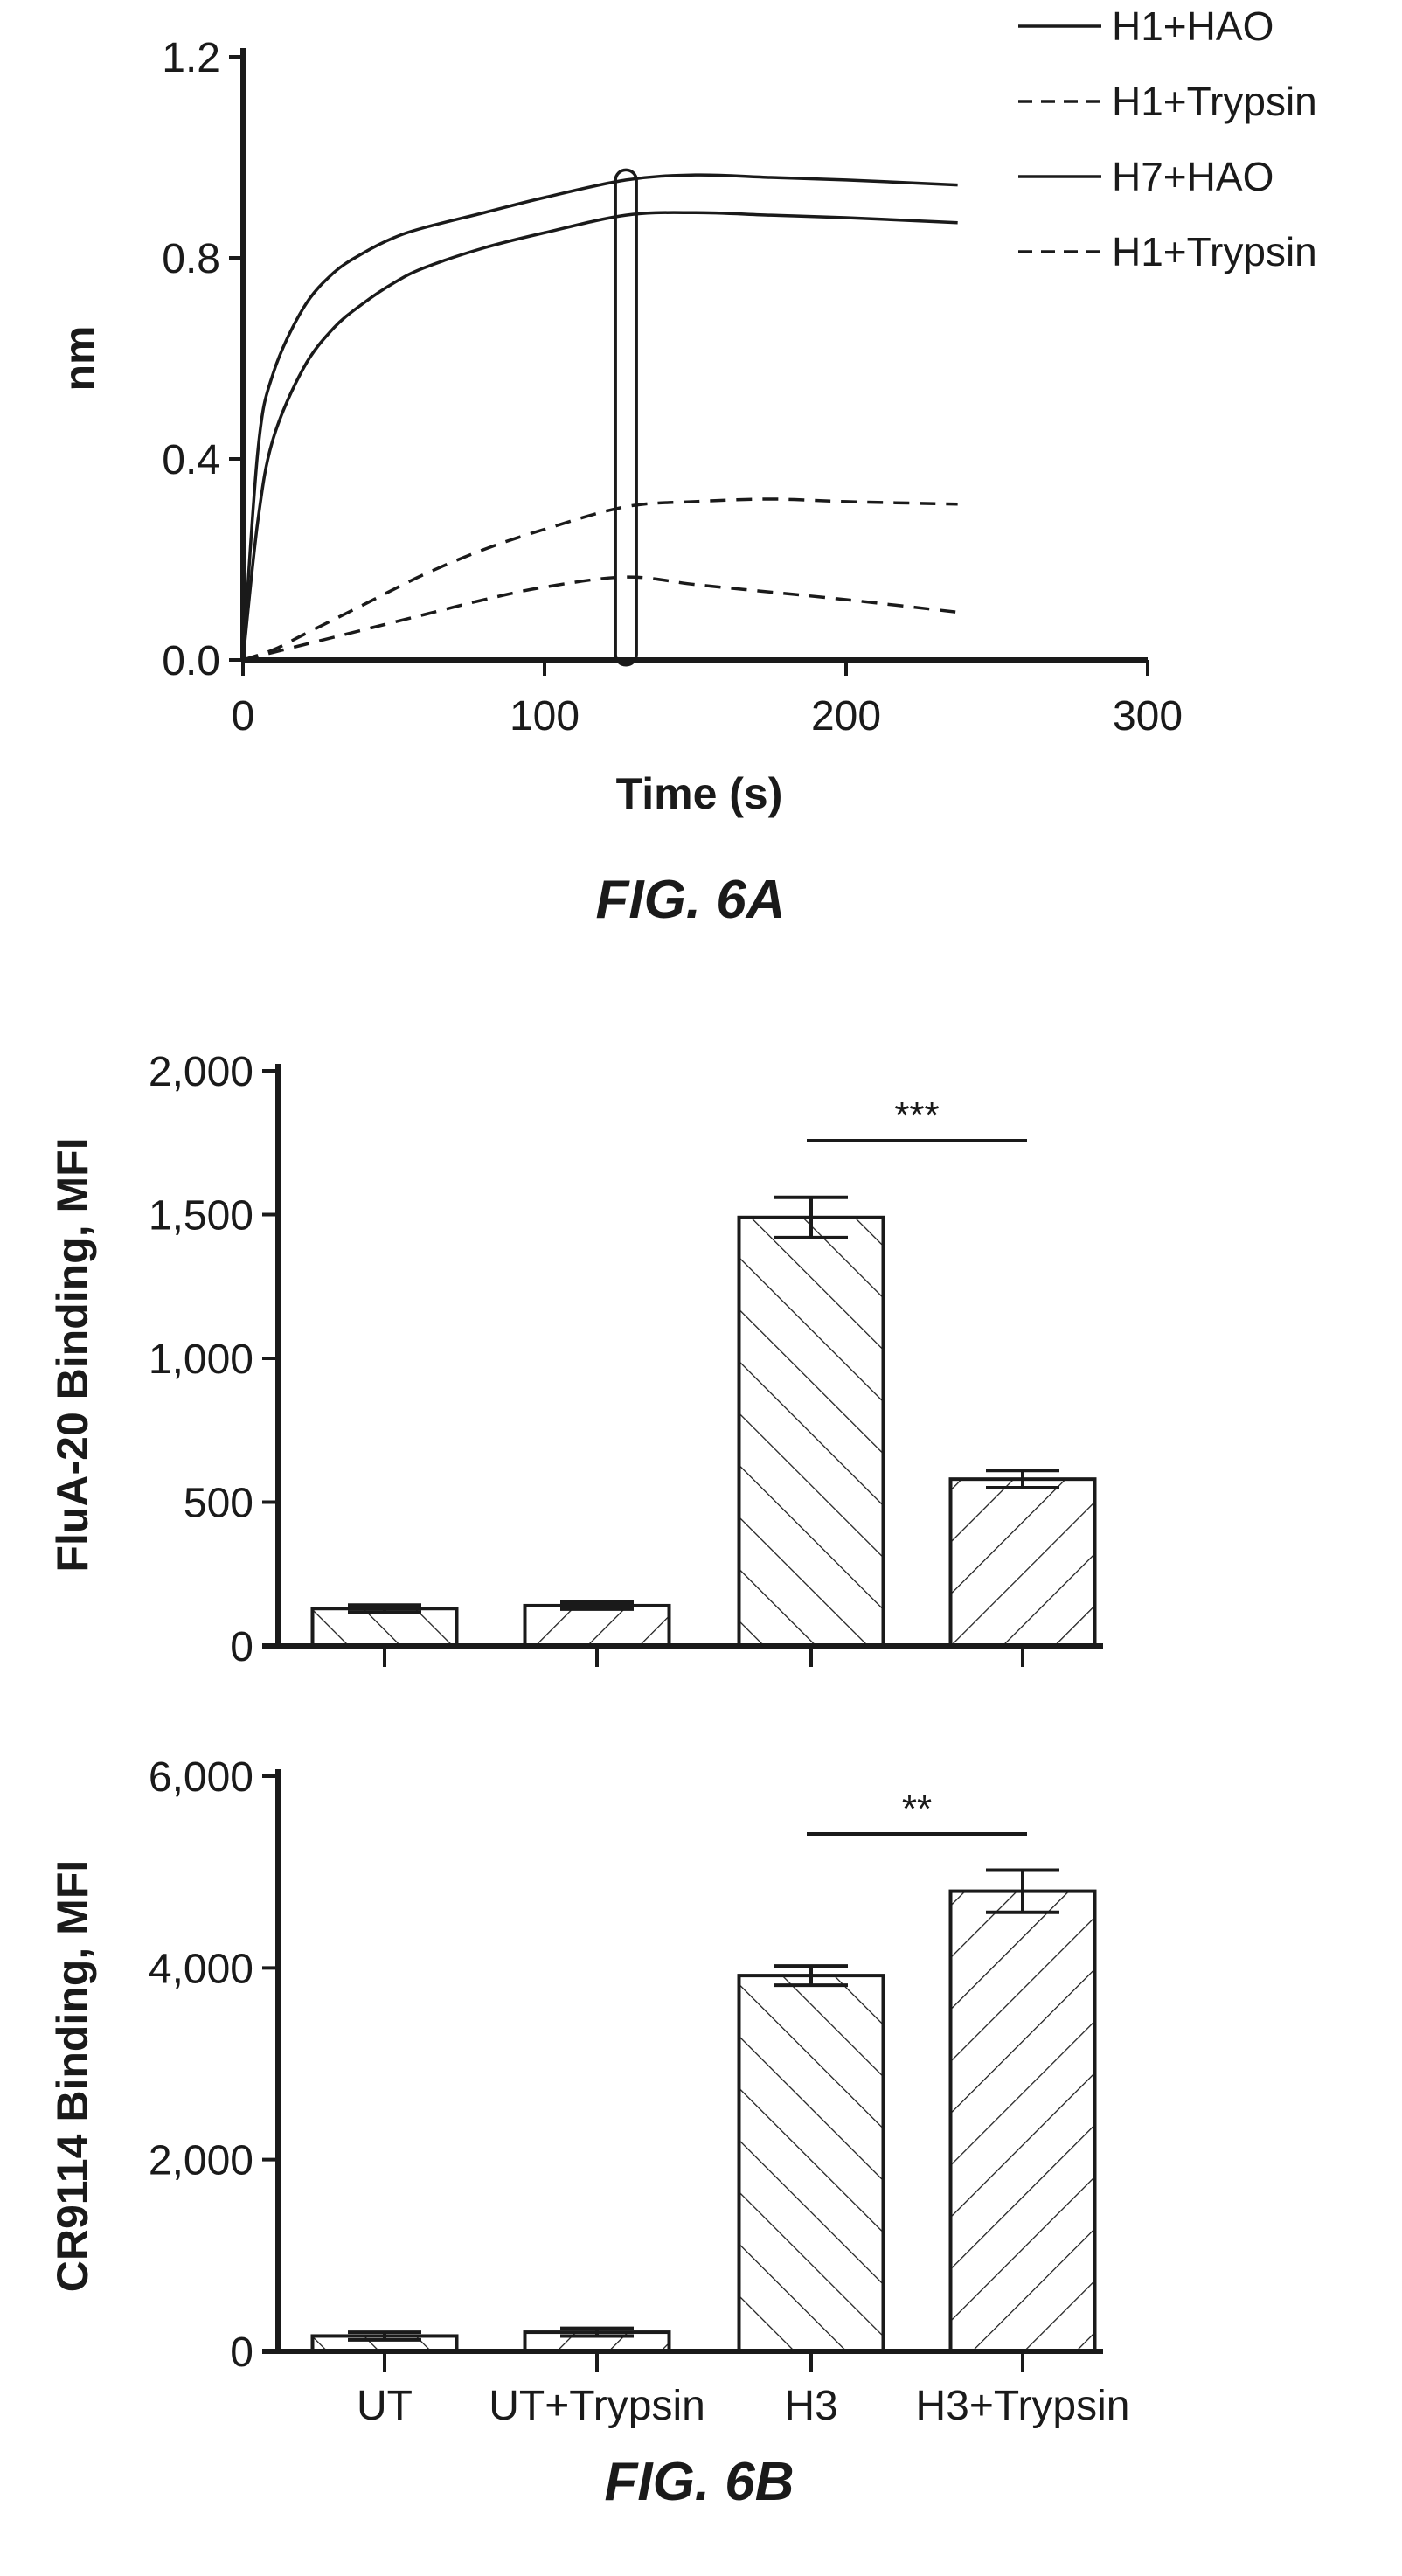 The image size is (1402, 2576). Describe the element at coordinates (597, 2406) in the screenshot. I see `category-label-2: UT+Trypsin` at that location.